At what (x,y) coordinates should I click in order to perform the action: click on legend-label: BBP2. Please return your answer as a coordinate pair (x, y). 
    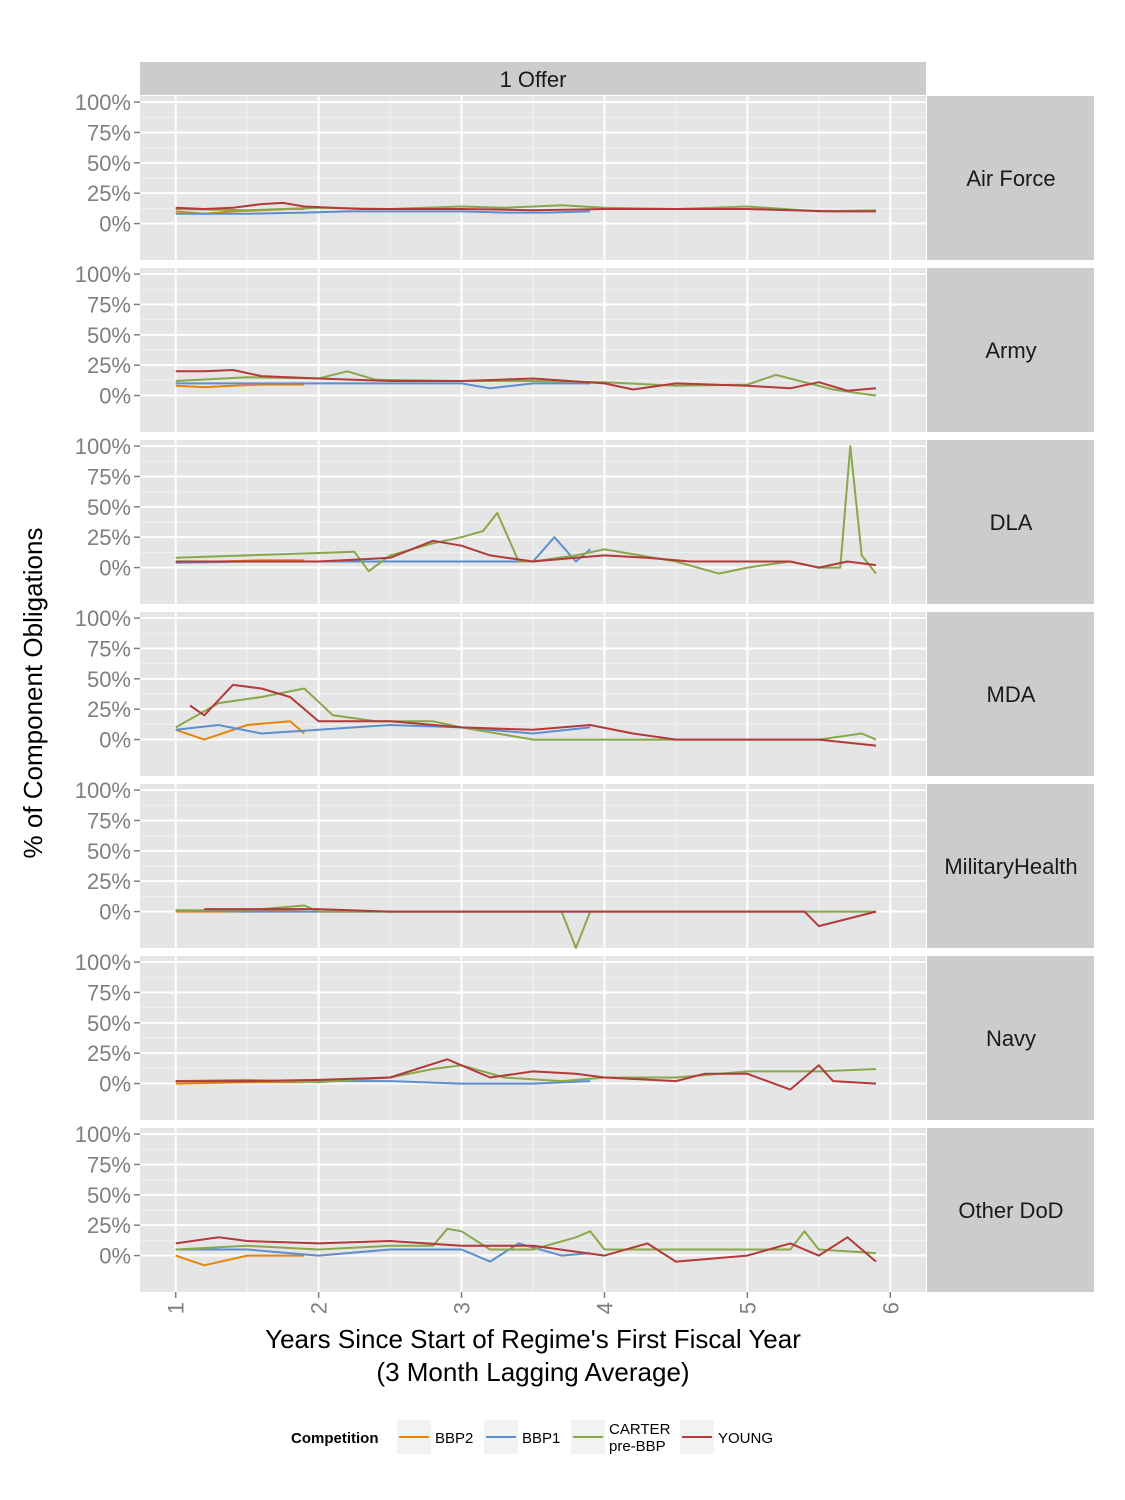
    Looking at the image, I should click on (454, 1438).